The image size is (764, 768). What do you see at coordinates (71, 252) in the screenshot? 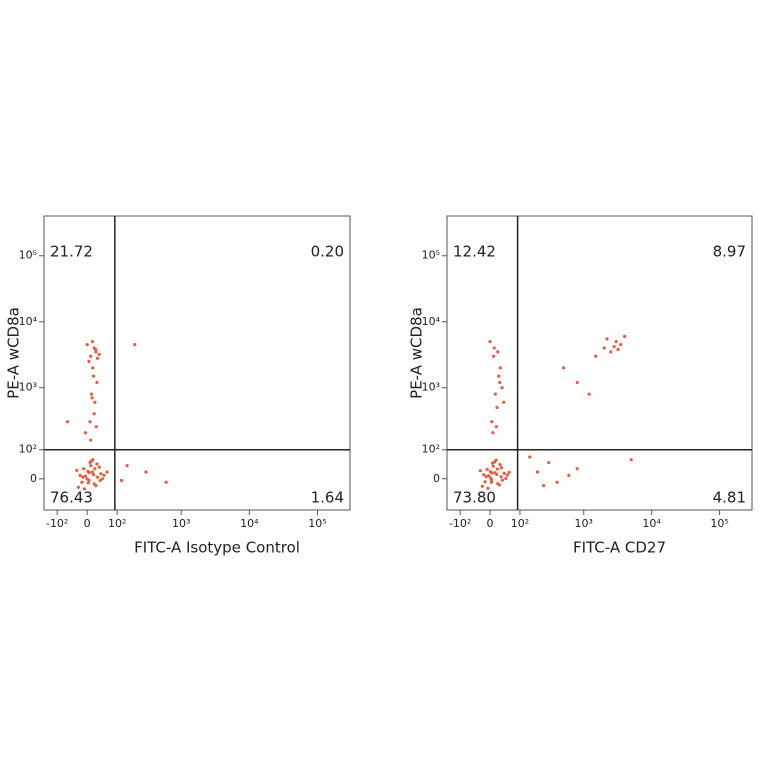
I see `quadrant-percent: 21.72` at bounding box center [71, 252].